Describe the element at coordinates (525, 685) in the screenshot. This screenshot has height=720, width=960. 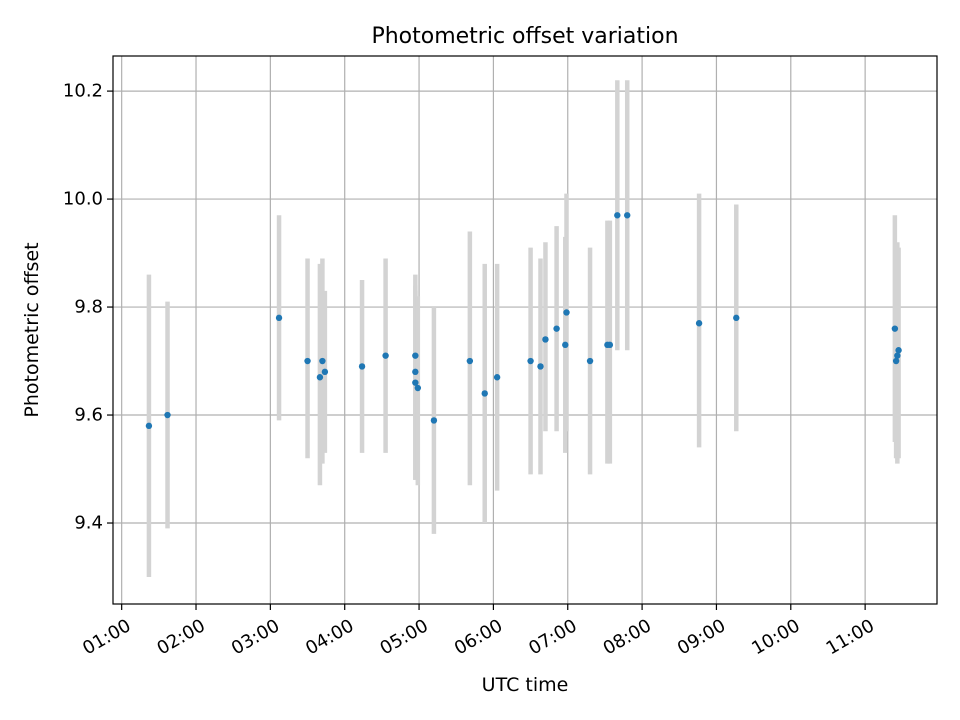
I see `x-axis-label: UTC time` at that location.